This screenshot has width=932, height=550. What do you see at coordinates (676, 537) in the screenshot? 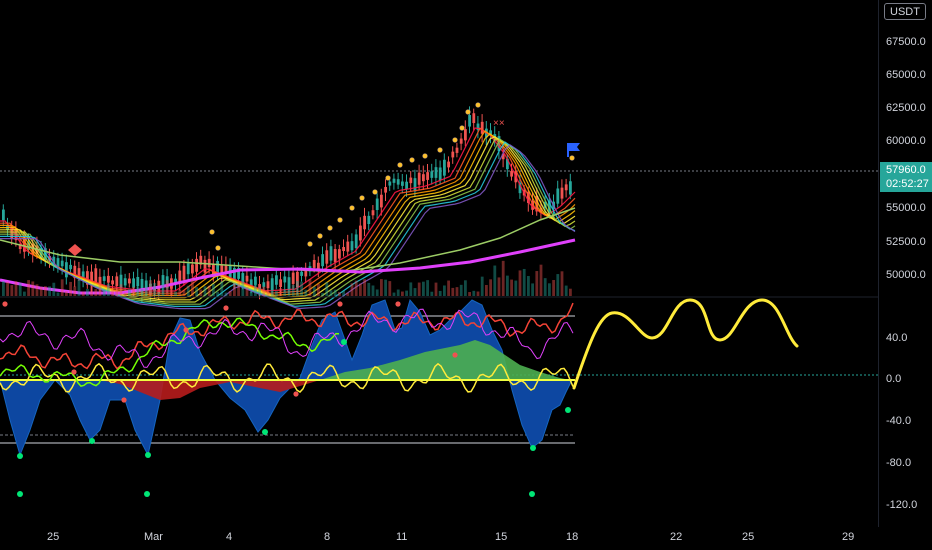
I see `time-tick-label: 22` at bounding box center [676, 537].